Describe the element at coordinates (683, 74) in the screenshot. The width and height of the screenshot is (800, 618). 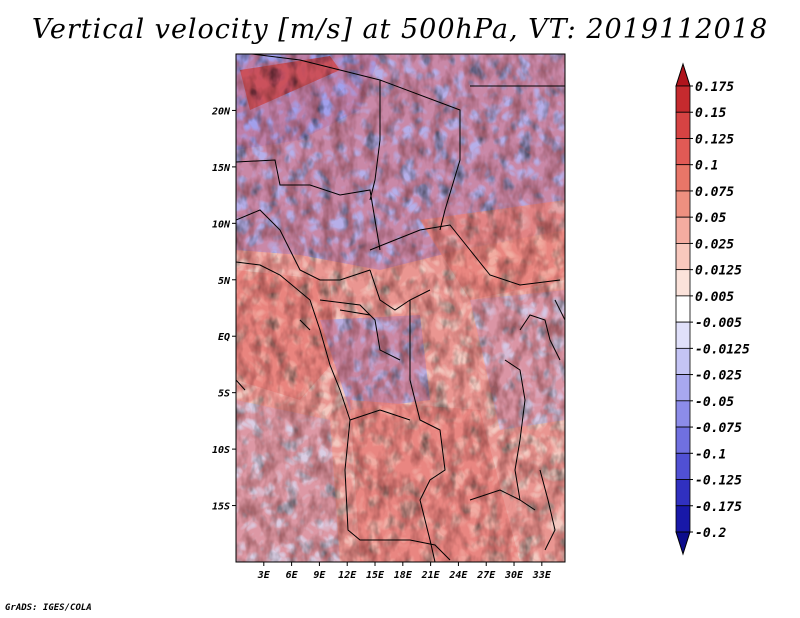
I see `colorbar-arrow-top` at that location.